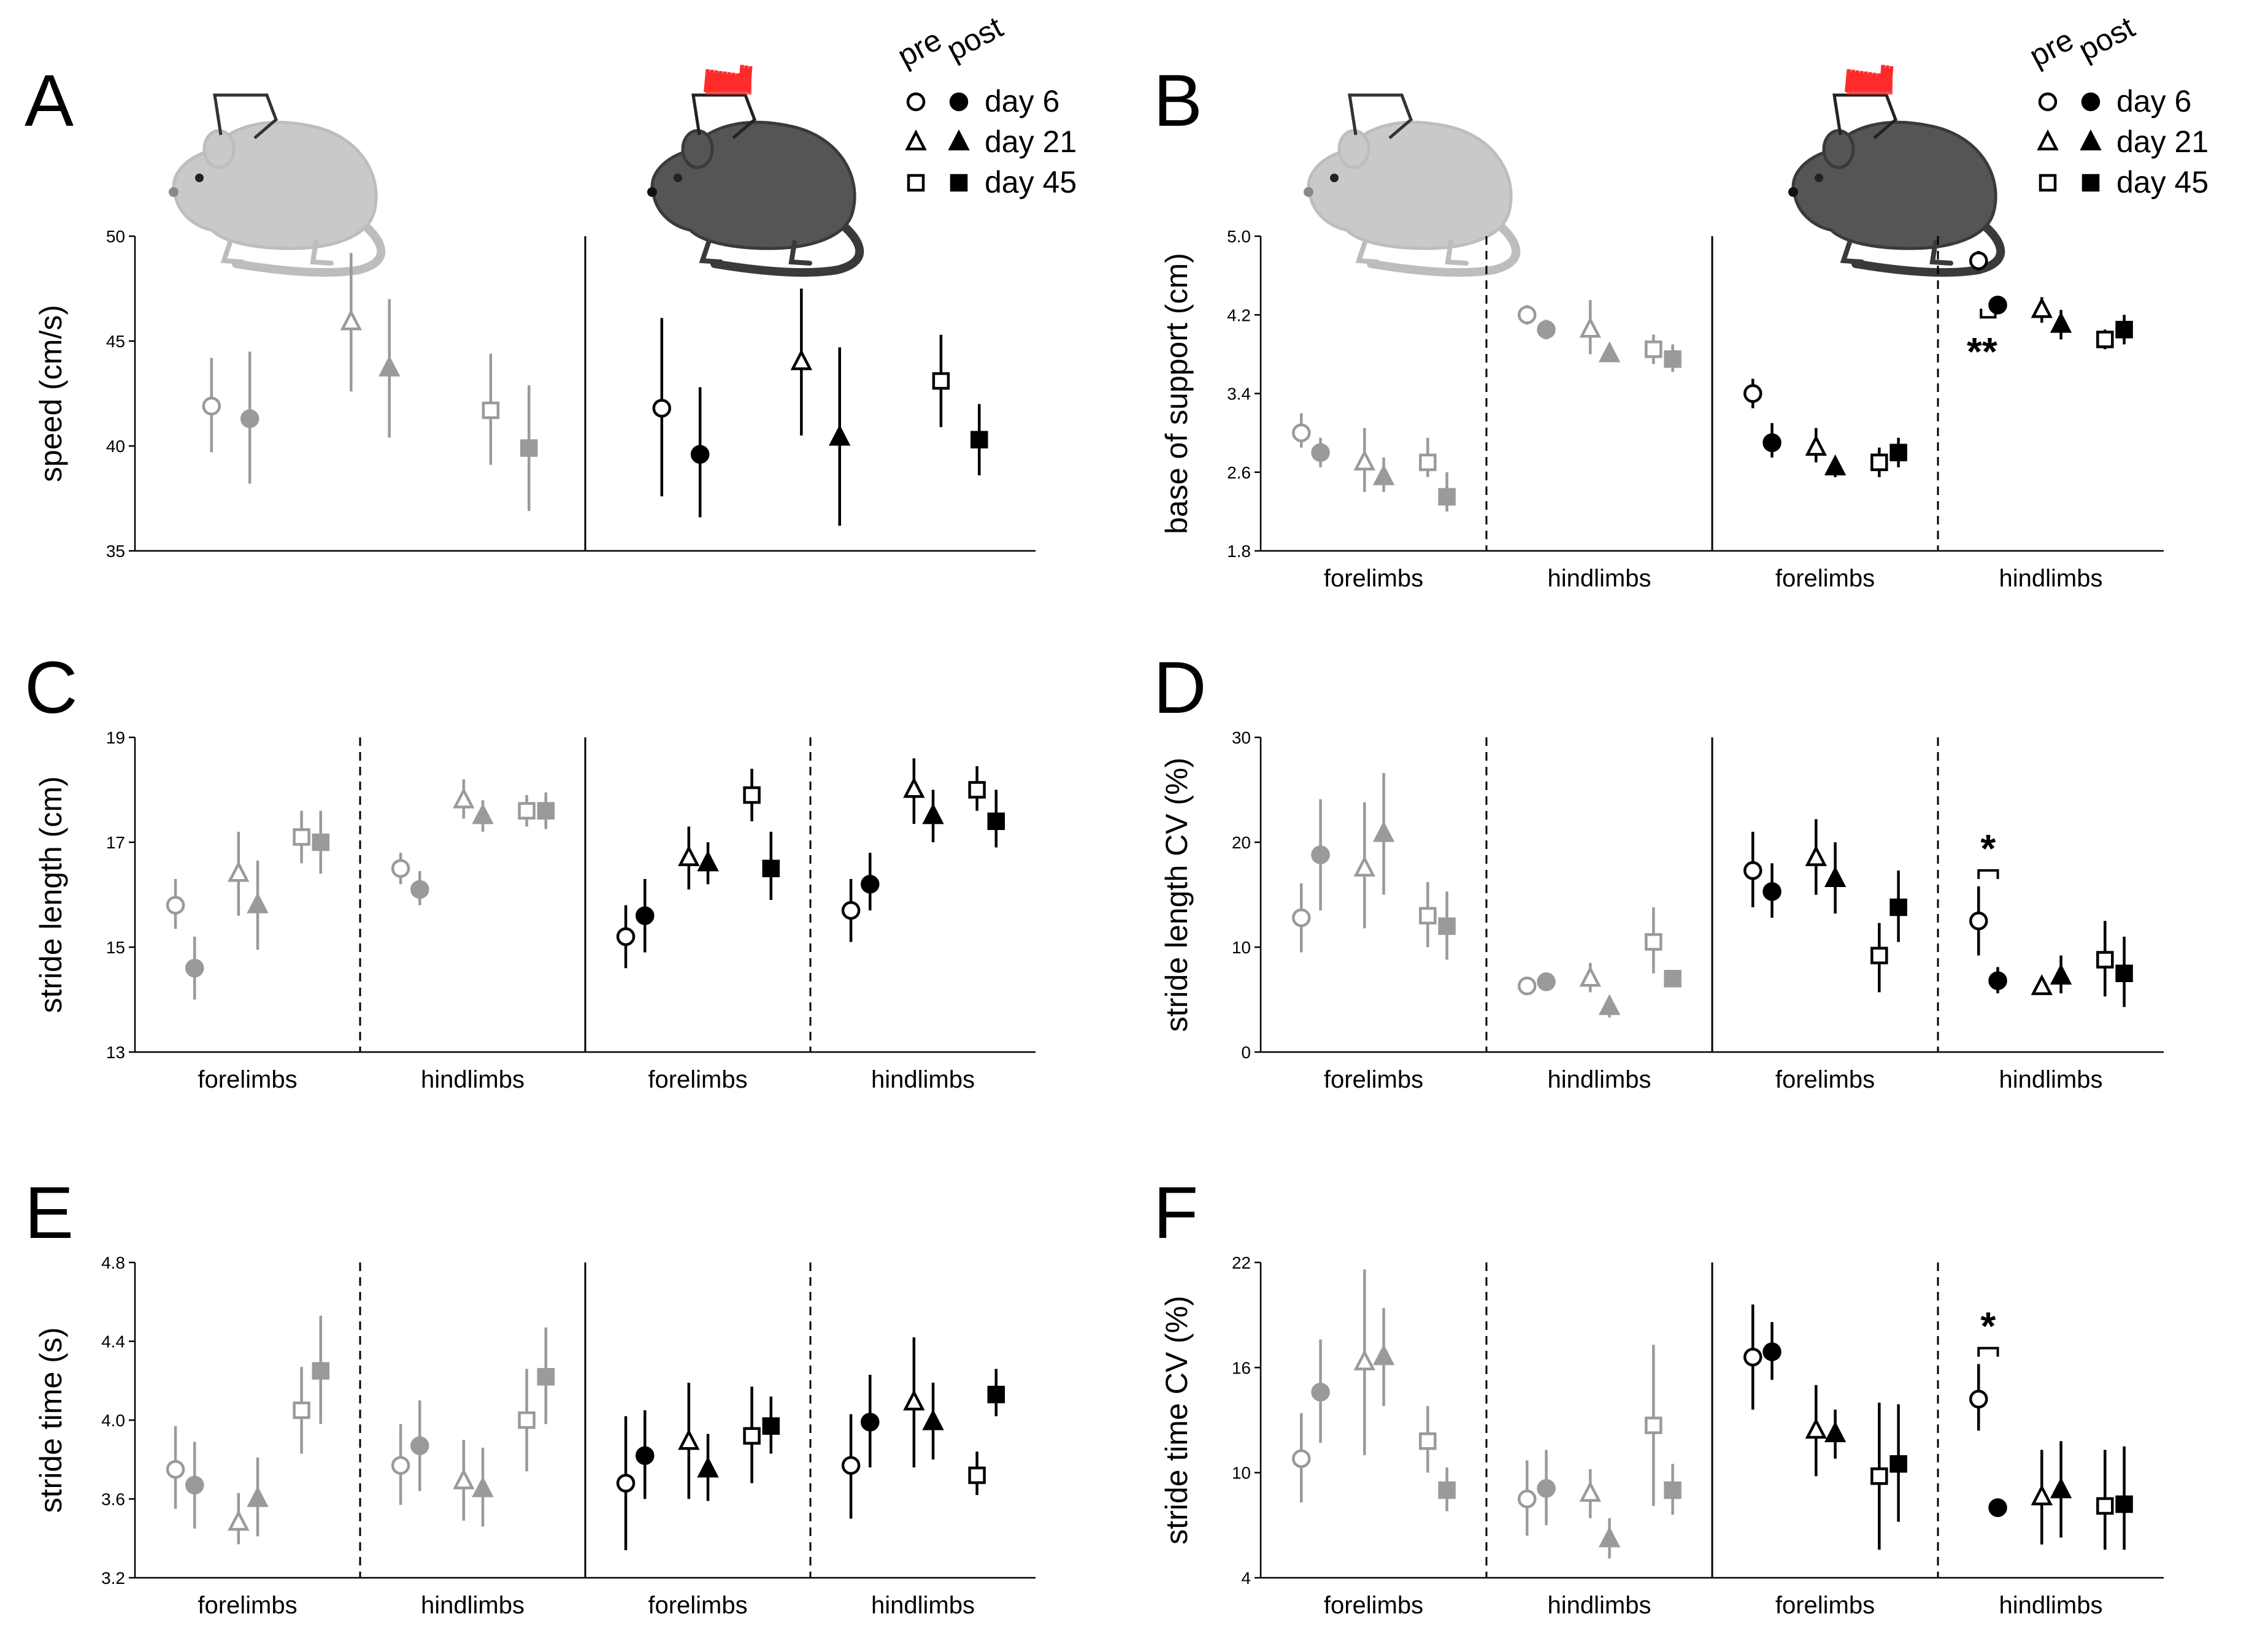  I want to click on y-tick-label: 4.8, so click(113, 1262).